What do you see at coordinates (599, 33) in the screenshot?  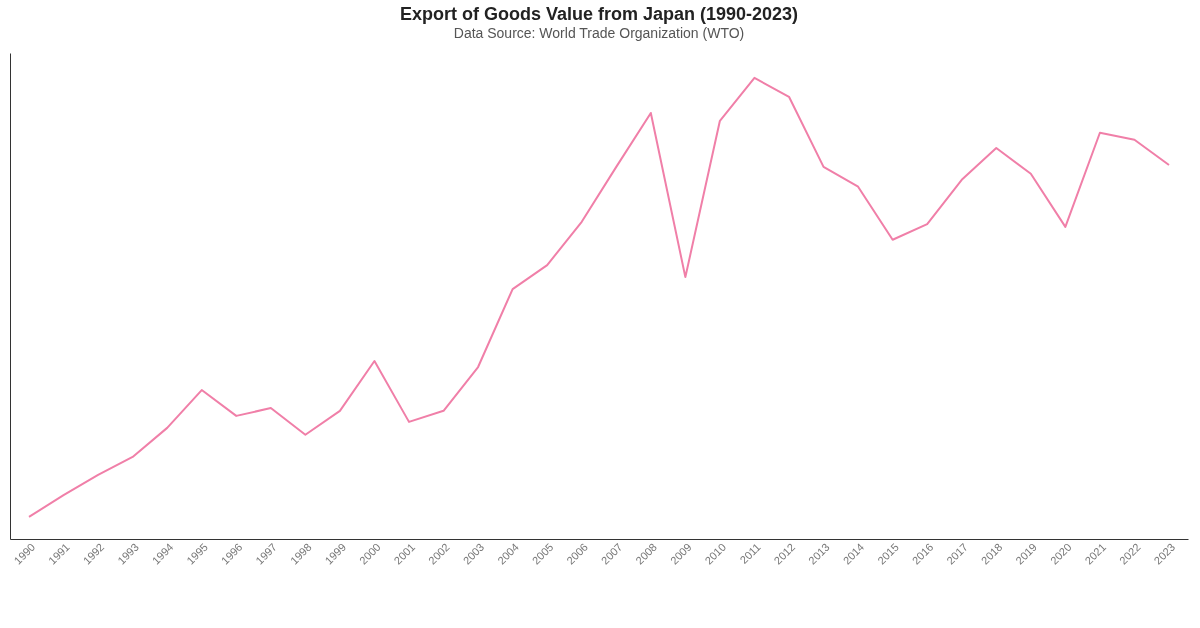 I see `chart-subtitle: Data Source: World Trade Organization (WTO)` at bounding box center [599, 33].